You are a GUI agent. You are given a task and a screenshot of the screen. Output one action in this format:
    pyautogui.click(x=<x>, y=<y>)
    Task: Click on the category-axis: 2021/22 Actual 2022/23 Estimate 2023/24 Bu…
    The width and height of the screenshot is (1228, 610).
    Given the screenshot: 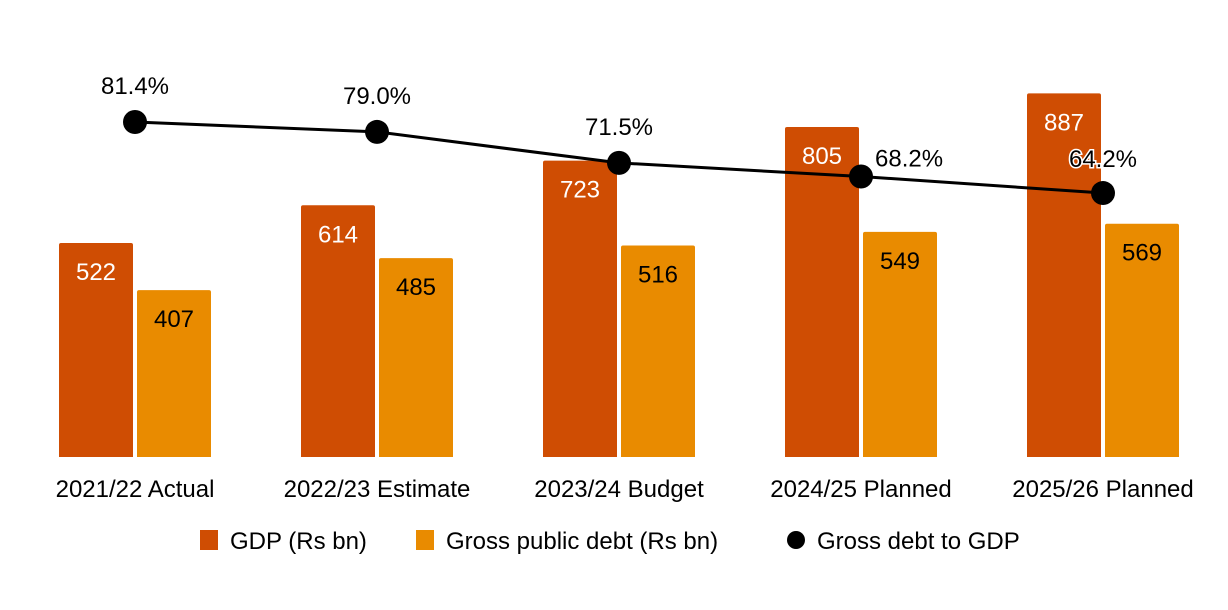 What is the action you would take?
    pyautogui.click(x=625, y=489)
    